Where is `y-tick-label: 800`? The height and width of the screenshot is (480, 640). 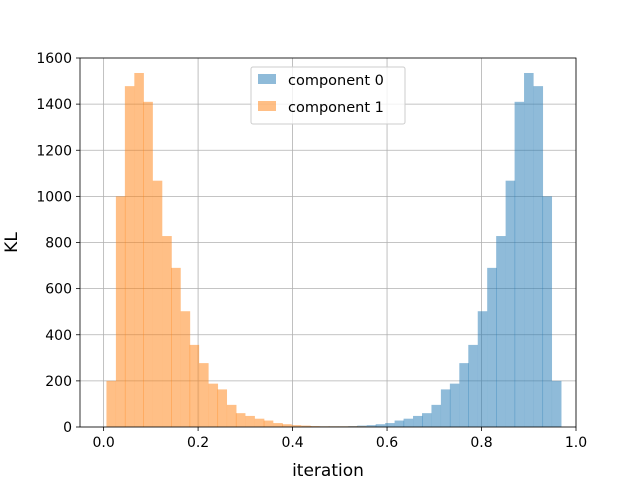 y-tick-label: 800 is located at coordinates (58, 244).